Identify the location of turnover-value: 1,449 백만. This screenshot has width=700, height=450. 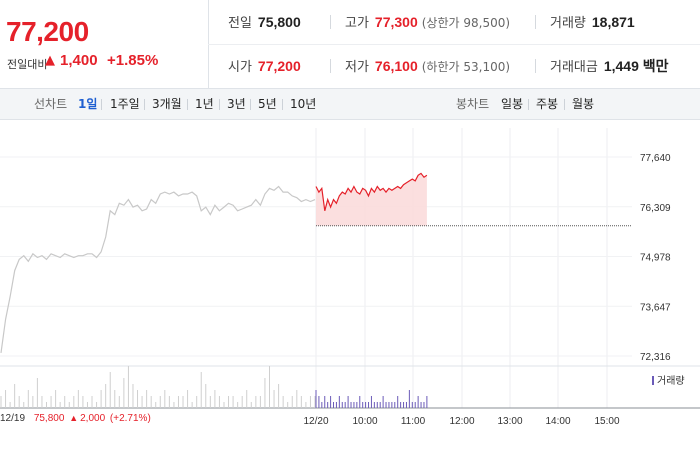
(636, 66).